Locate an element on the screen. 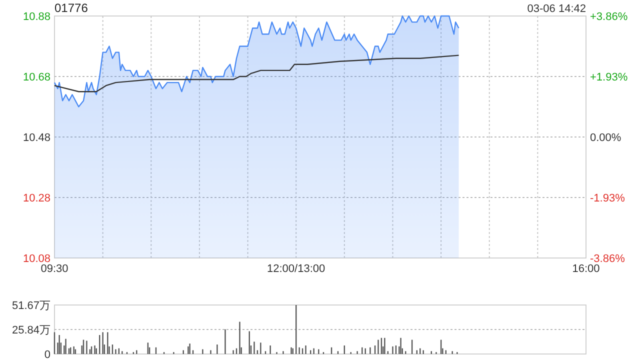  text: 03-06 14:42 is located at coordinates (556, 9).